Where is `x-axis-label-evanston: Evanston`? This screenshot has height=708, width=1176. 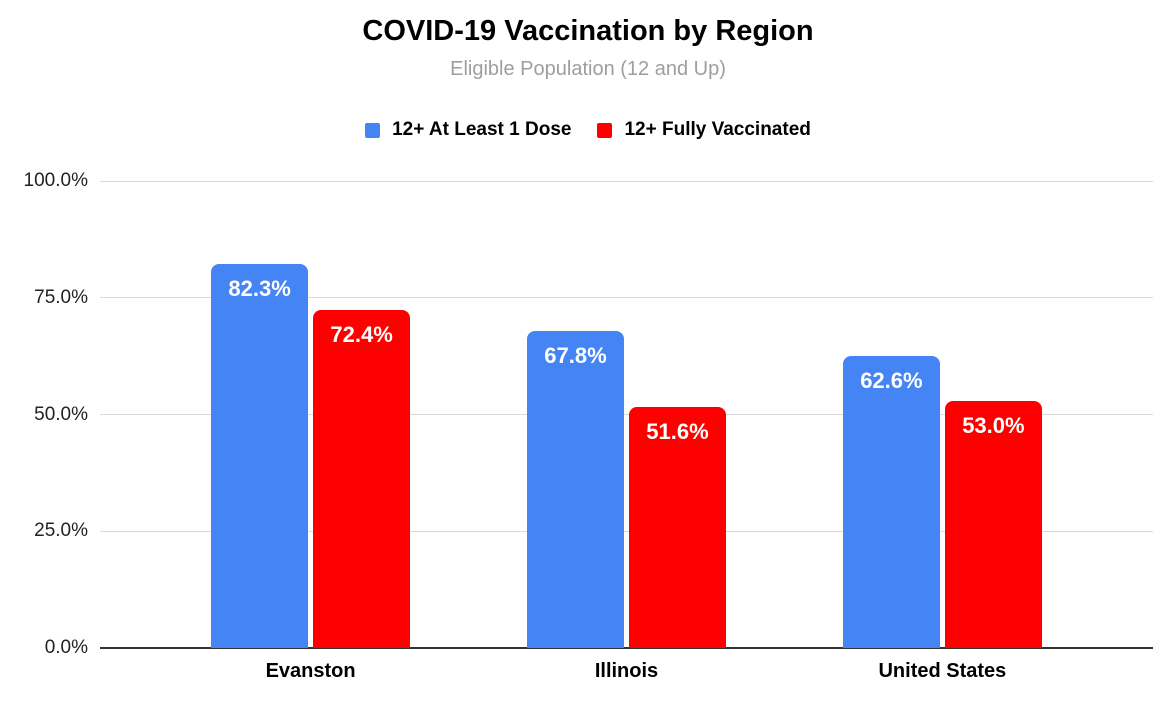
x-axis-label-evanston: Evanston is located at coordinates (310, 671).